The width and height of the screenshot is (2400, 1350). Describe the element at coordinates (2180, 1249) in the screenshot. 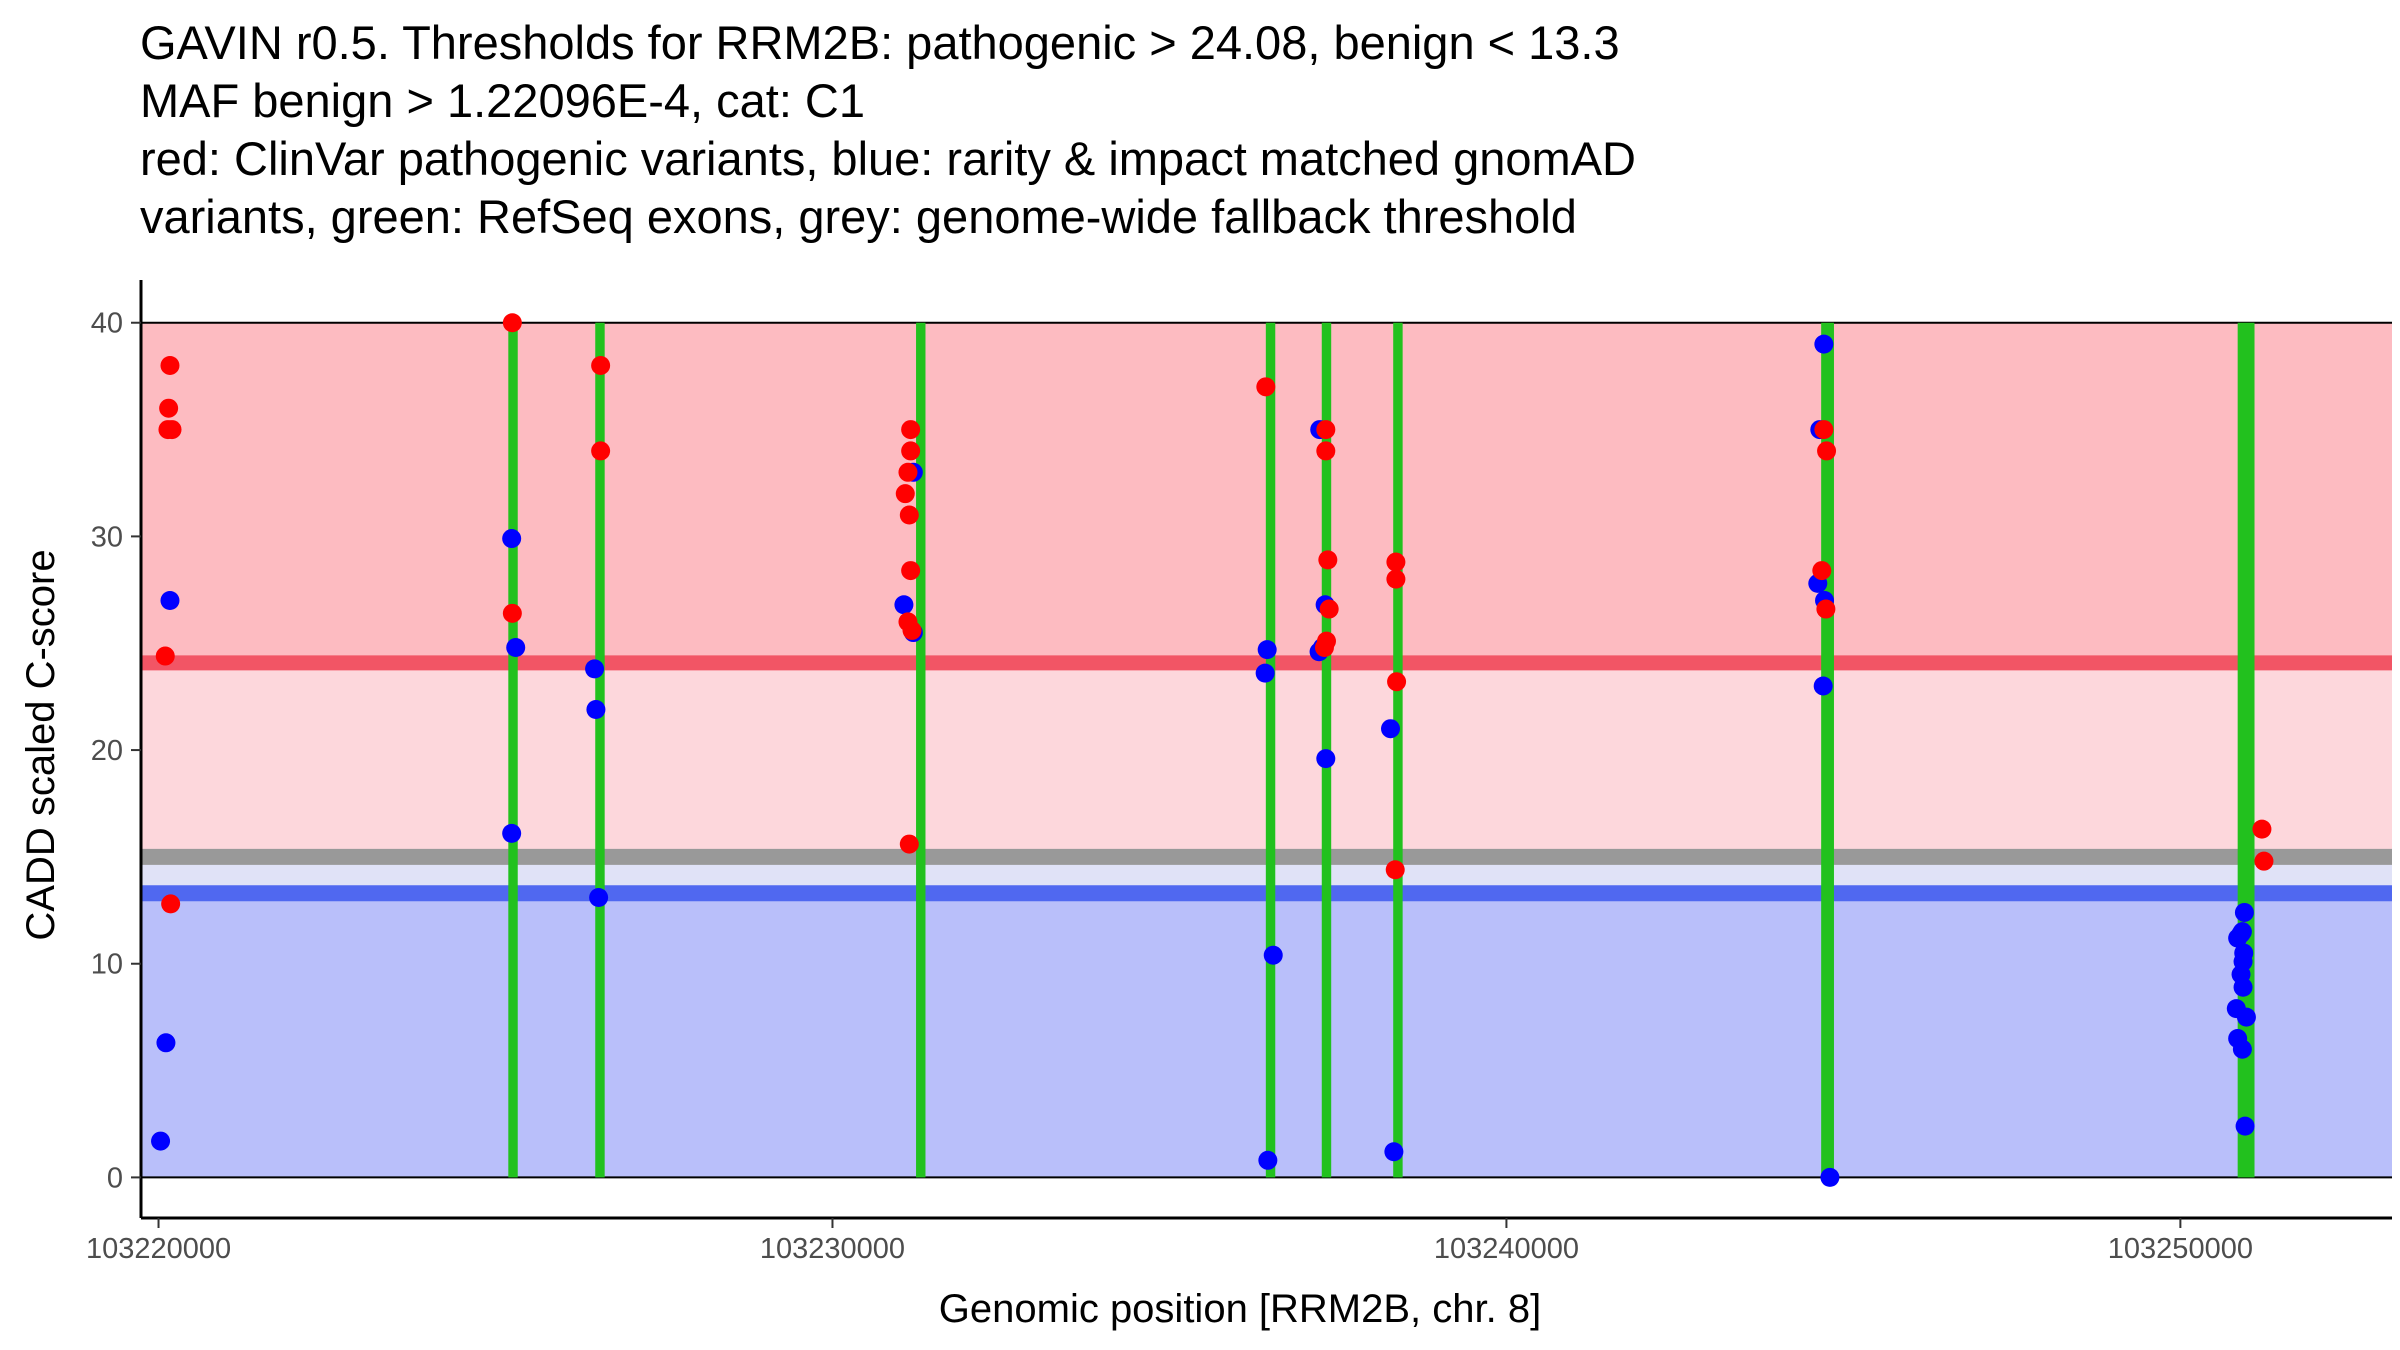

I see `x-tick-label-103250000: 103250000` at that location.